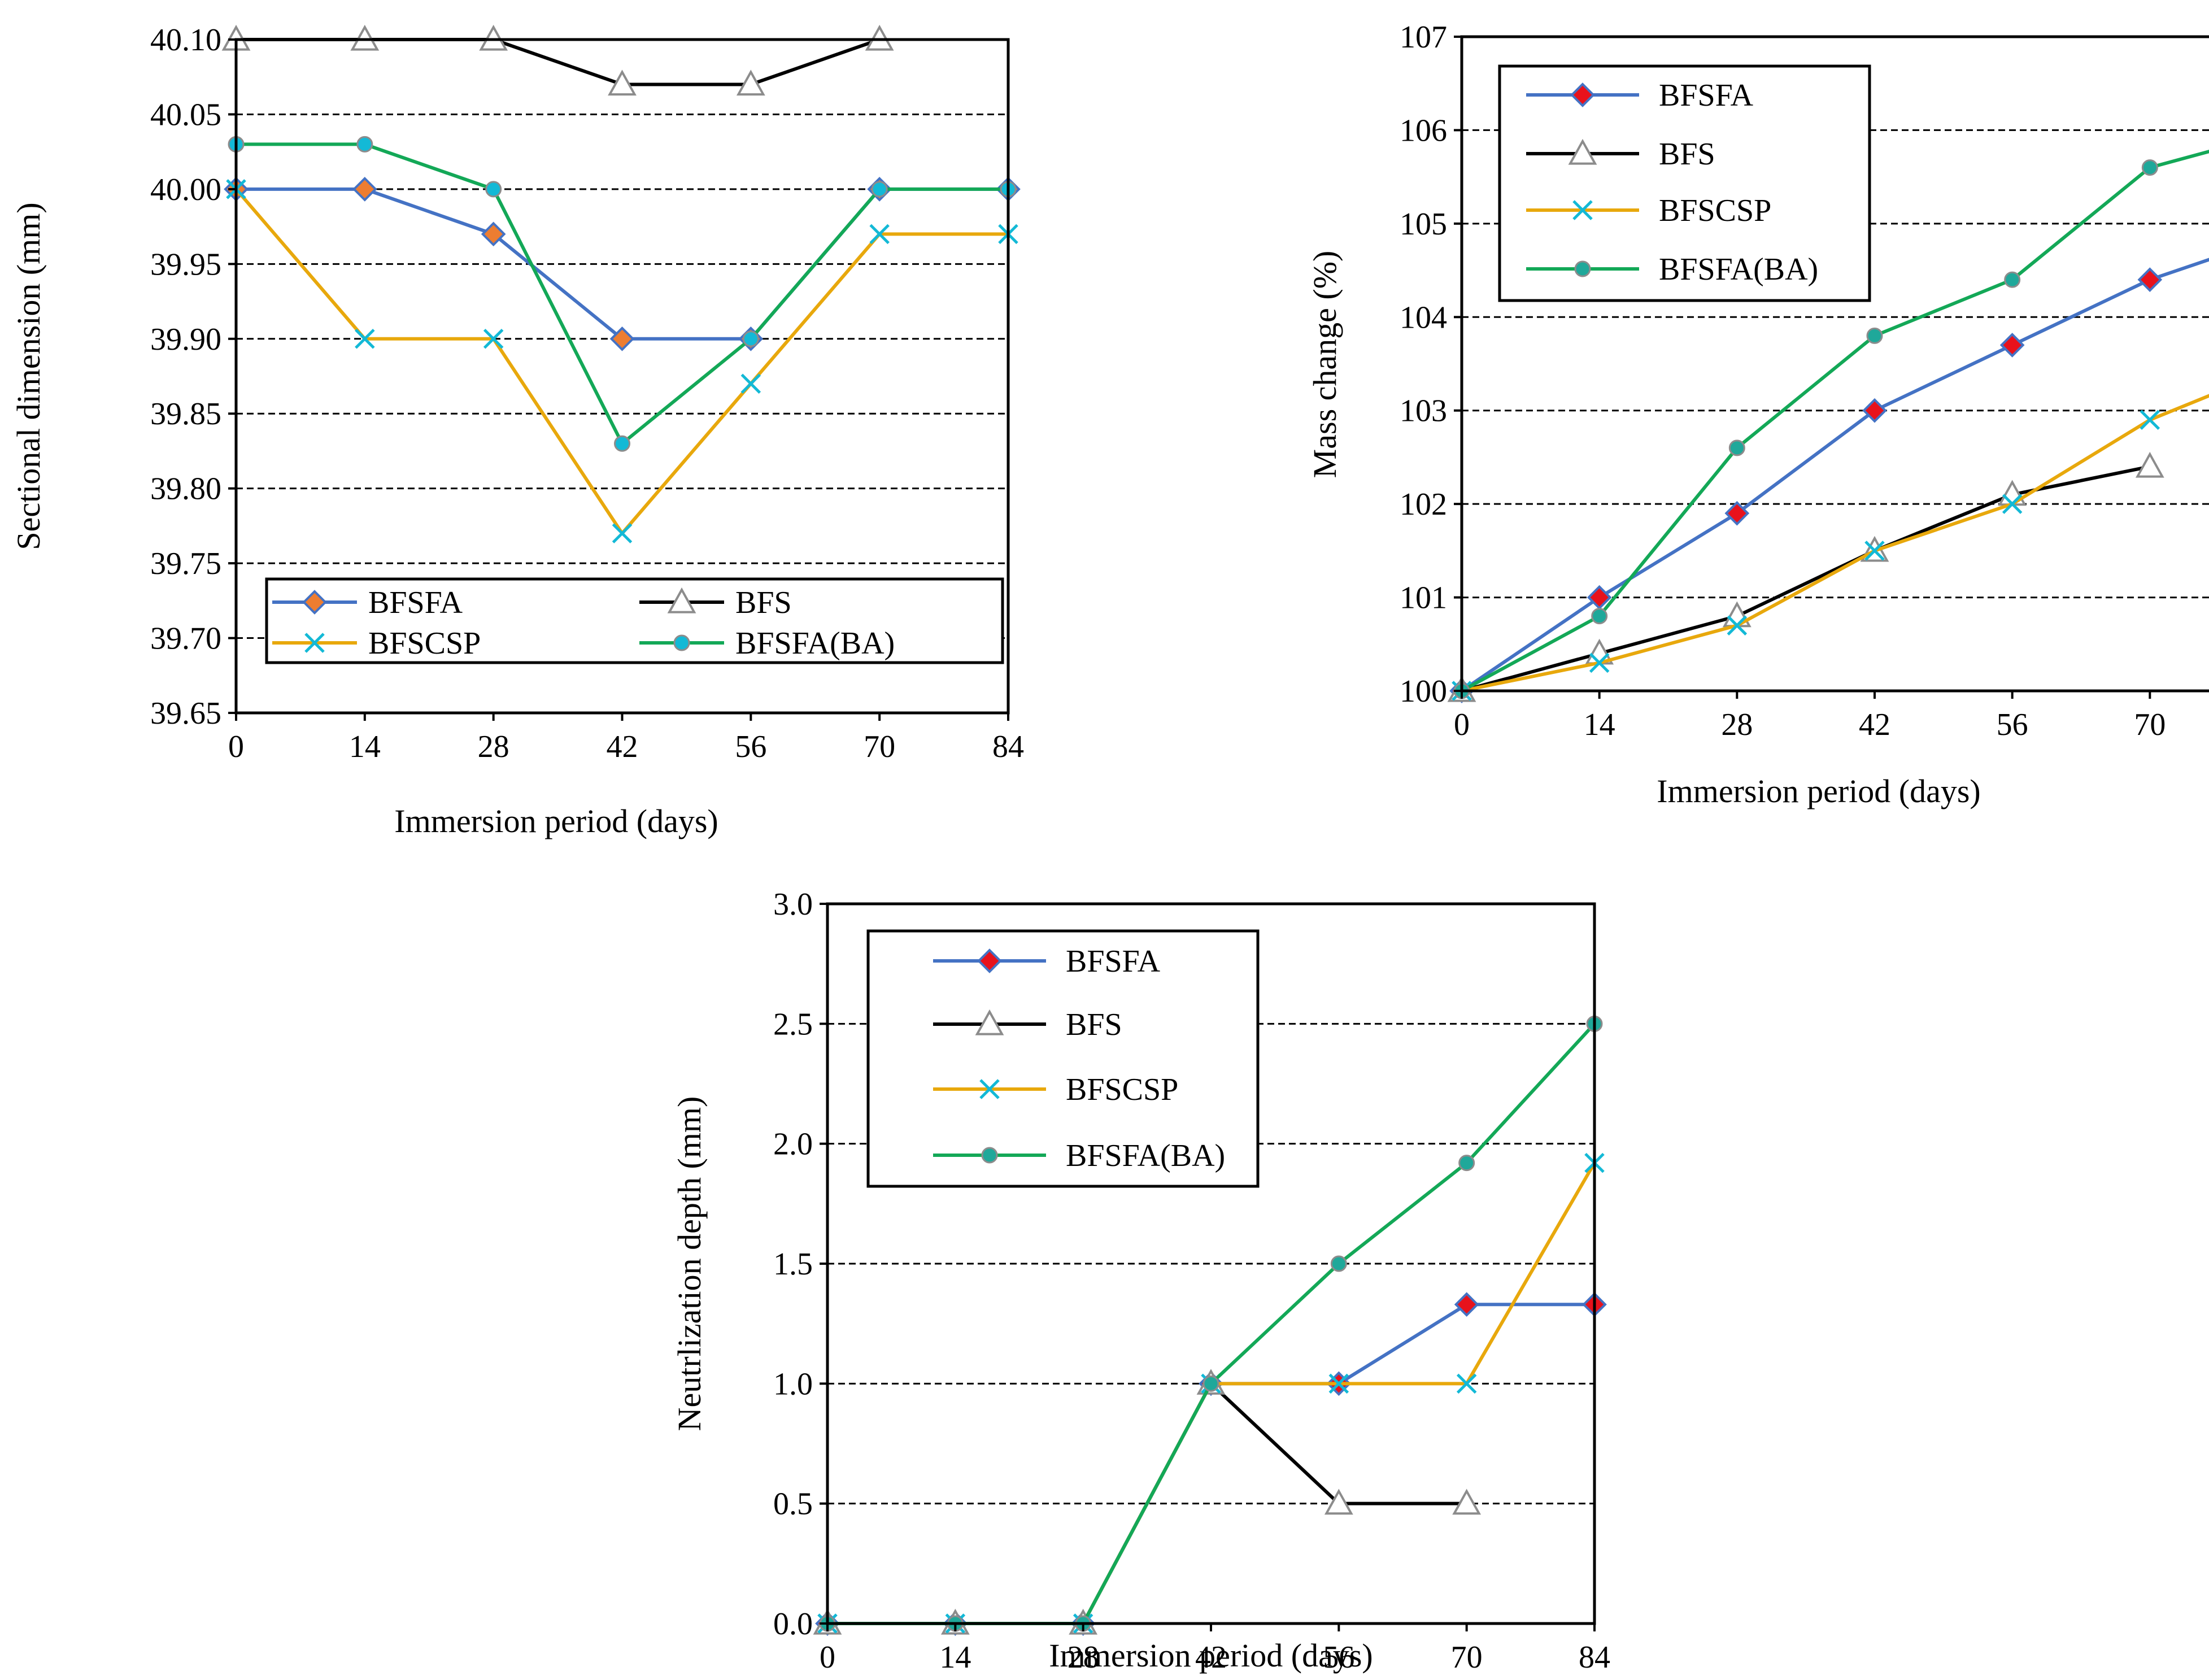  What do you see at coordinates (793, 1144) in the screenshot?
I see `y-tick-label: 2.0` at bounding box center [793, 1144].